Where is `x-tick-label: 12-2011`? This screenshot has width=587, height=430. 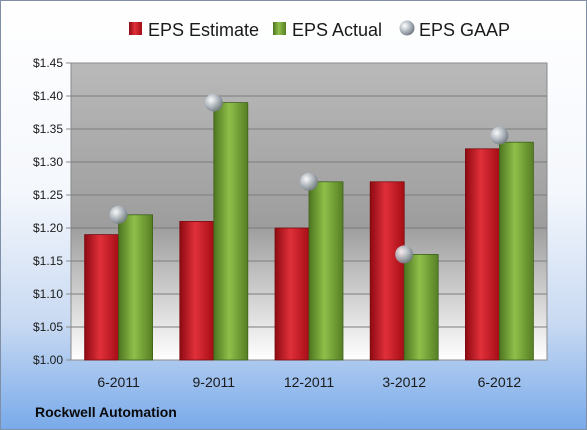
x-tick-label: 12-2011 is located at coordinates (309, 382).